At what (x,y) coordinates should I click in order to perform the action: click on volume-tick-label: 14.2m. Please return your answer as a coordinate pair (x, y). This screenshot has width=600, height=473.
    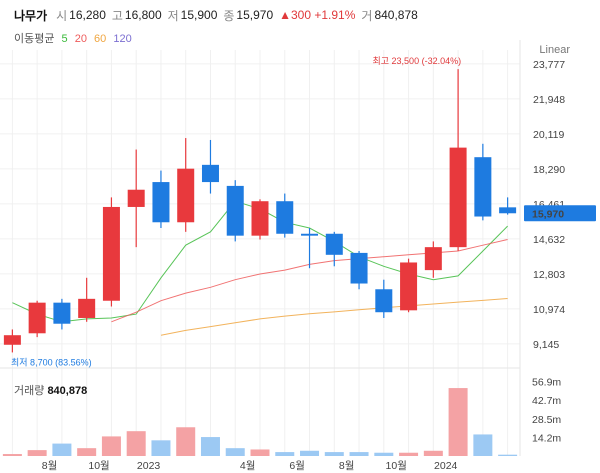
    Looking at the image, I should click on (546, 438).